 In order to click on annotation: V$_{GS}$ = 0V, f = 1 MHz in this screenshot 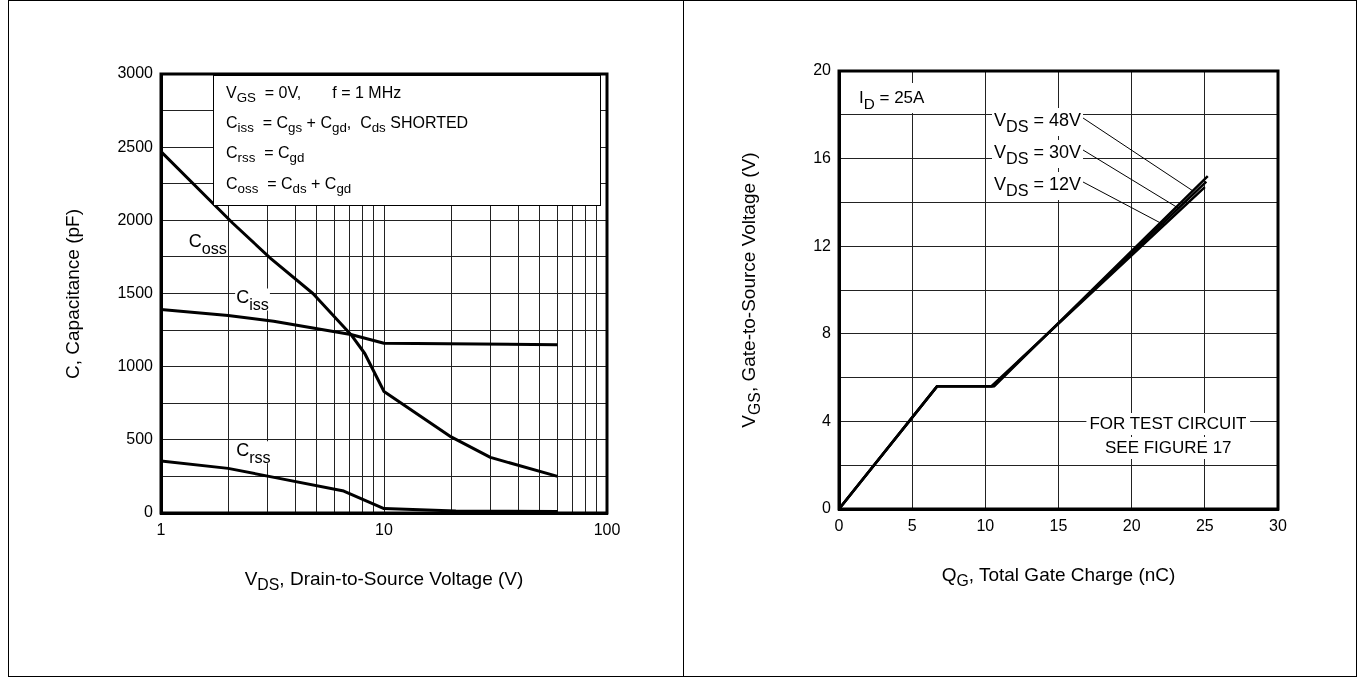, I will do `click(314, 95)`.